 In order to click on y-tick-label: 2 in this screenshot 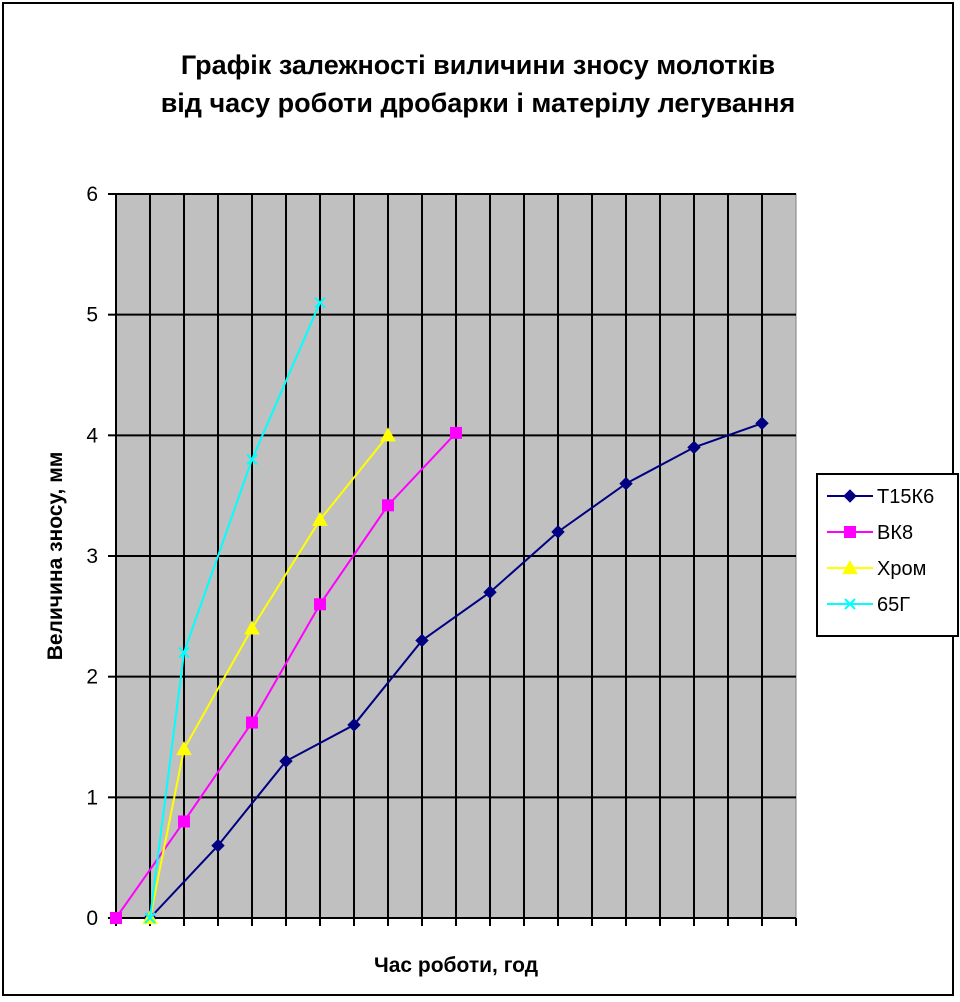, I will do `click(92, 677)`.